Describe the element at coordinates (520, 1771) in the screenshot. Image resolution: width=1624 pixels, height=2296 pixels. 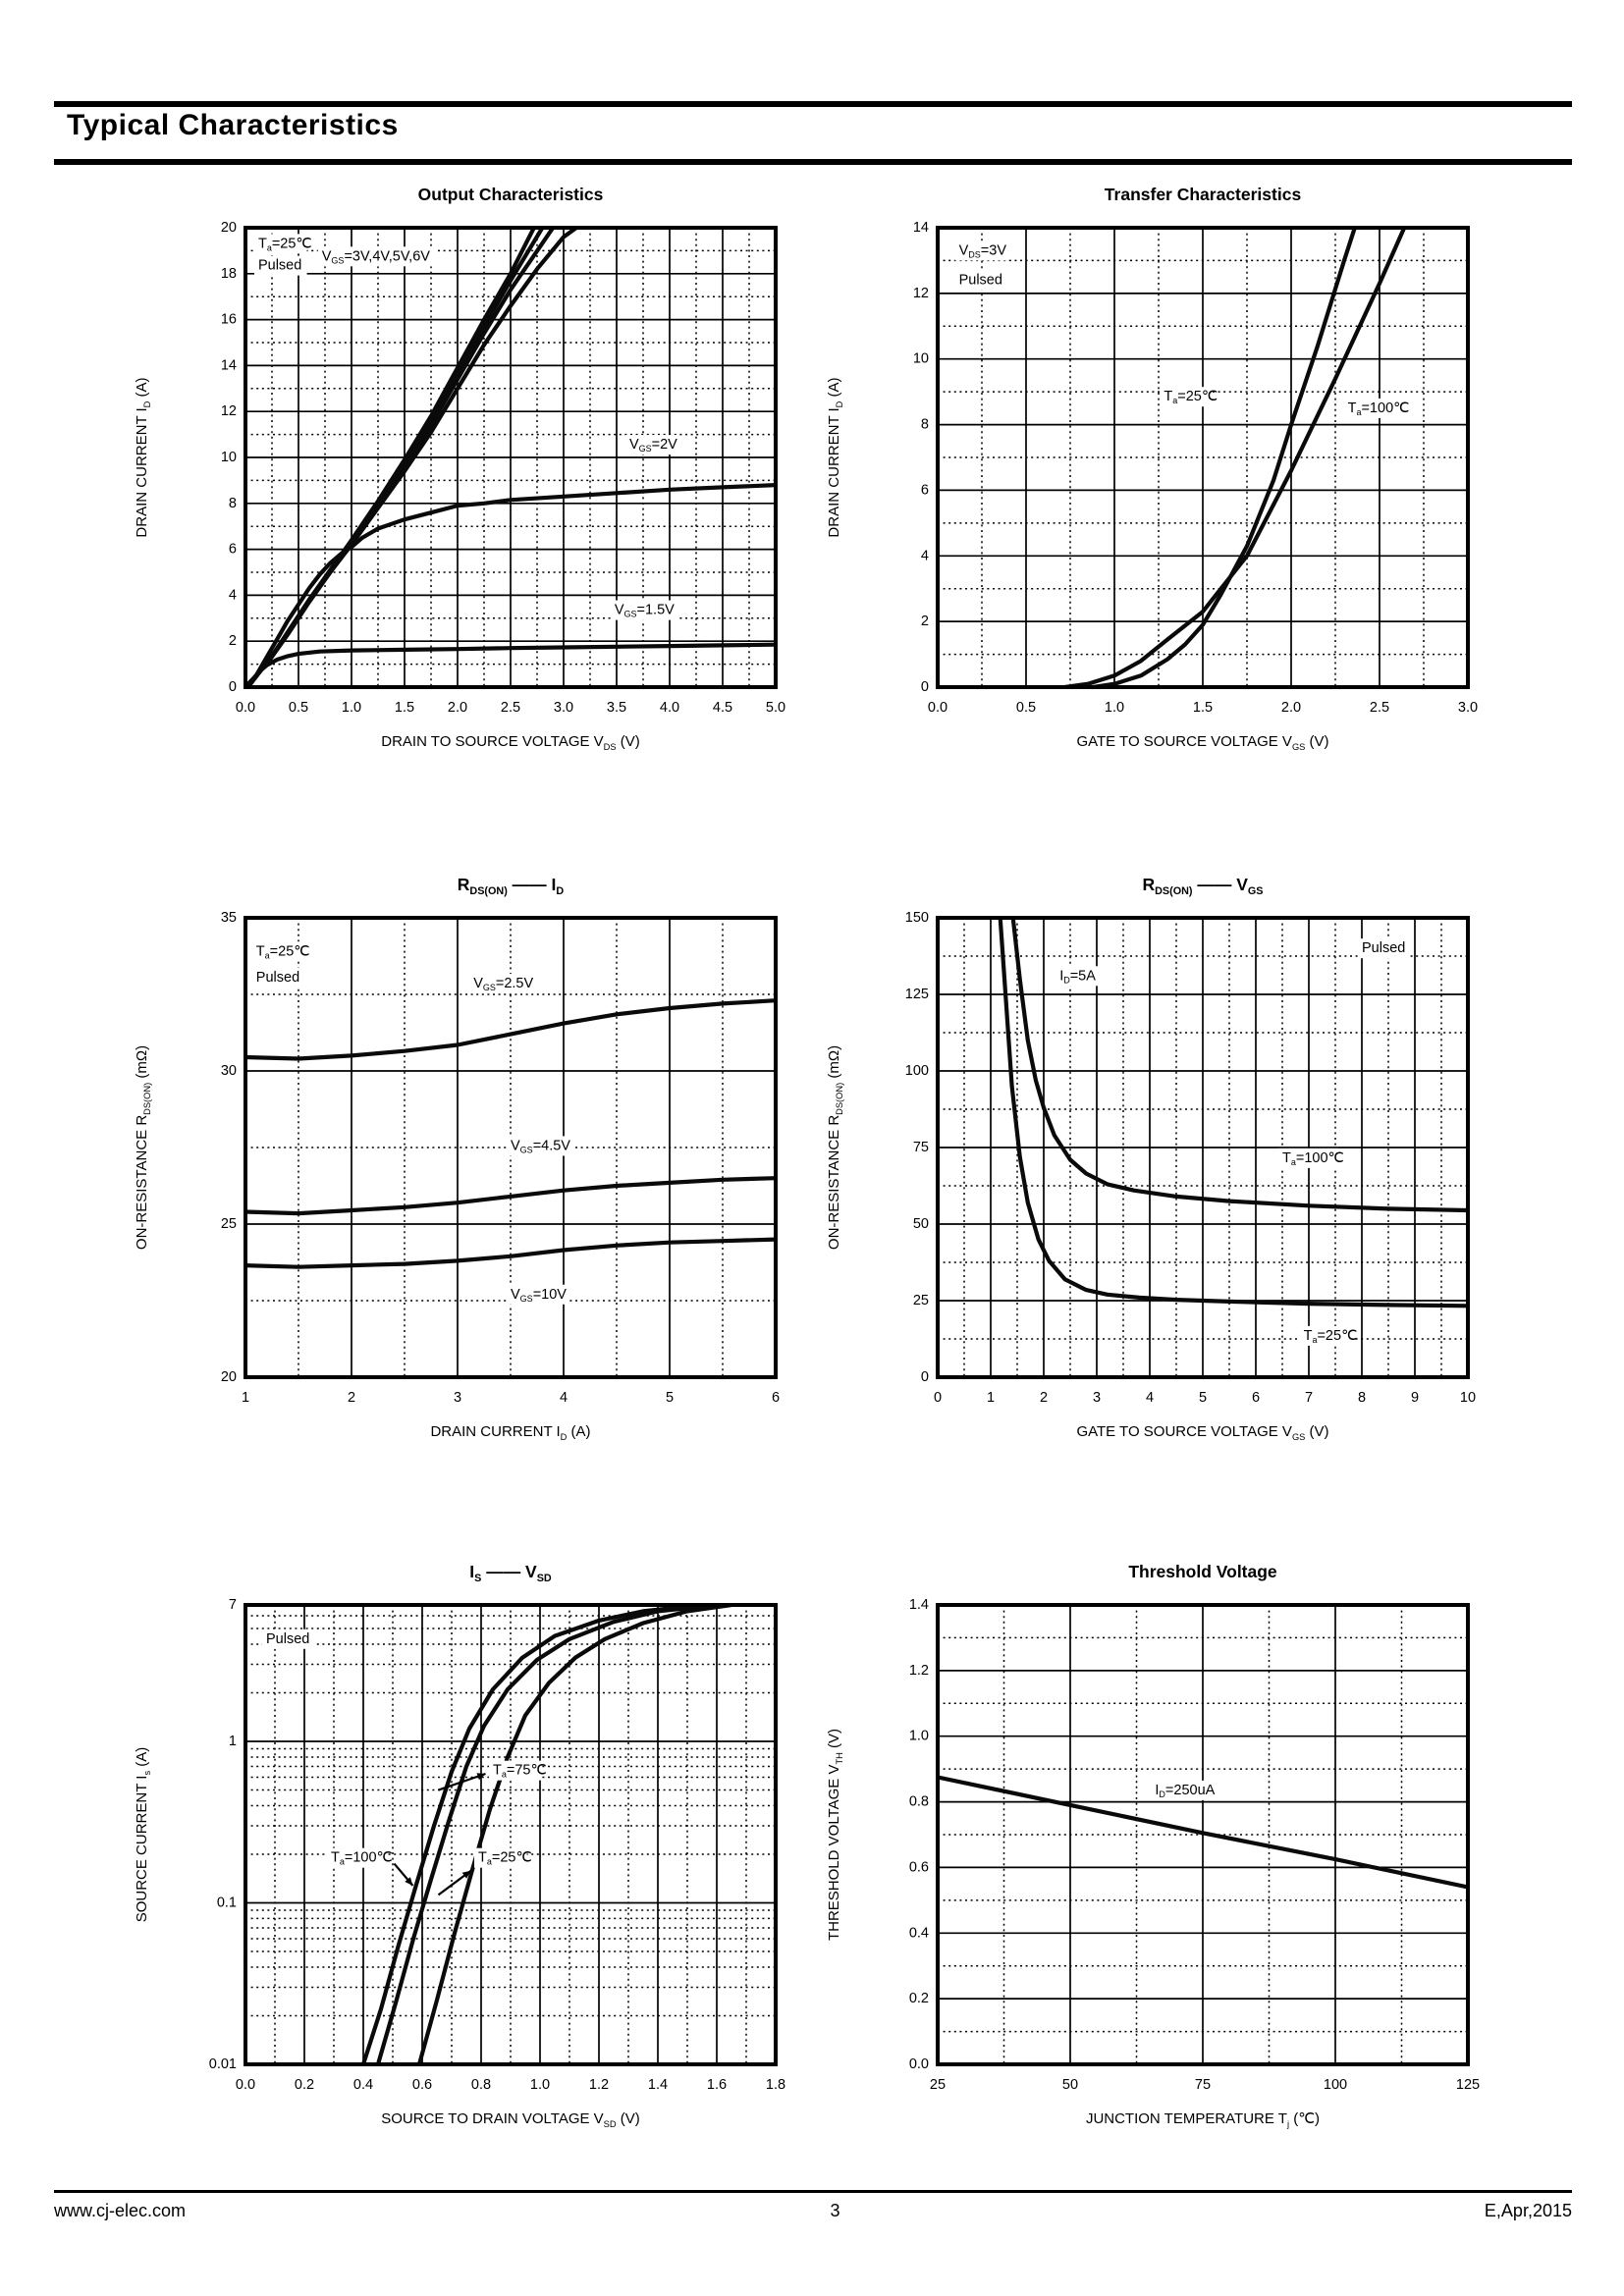
I see `annotation-ta-75: Ta=75℃` at that location.